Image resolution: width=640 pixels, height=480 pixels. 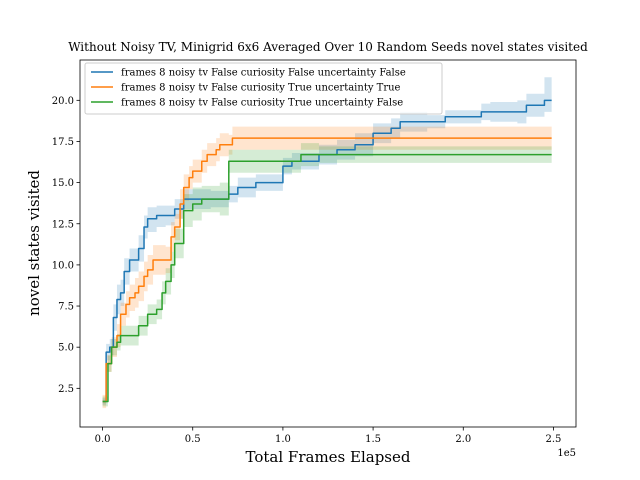 I want to click on y-axis-label: novel states visited, so click(x=34, y=243).